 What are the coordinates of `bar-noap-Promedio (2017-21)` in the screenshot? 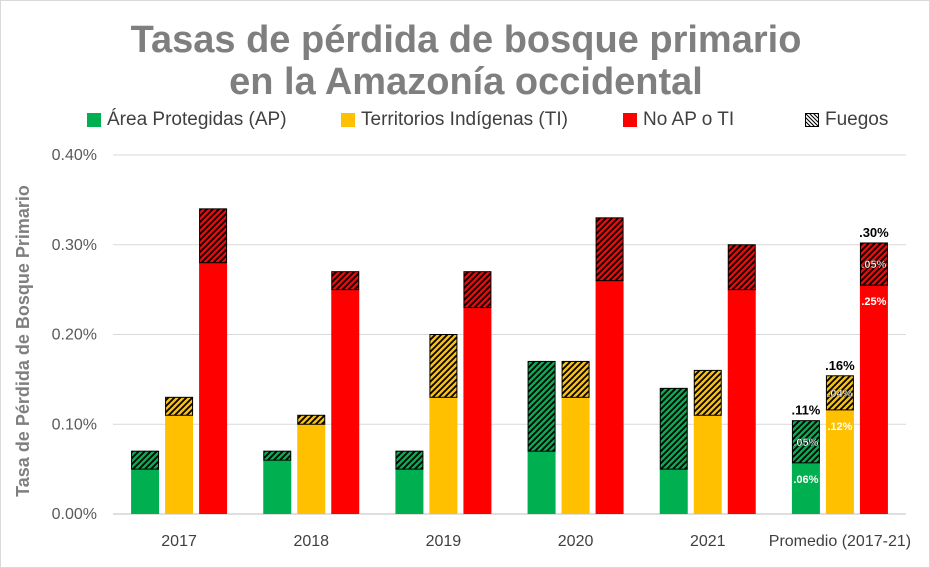 It's located at (873, 399).